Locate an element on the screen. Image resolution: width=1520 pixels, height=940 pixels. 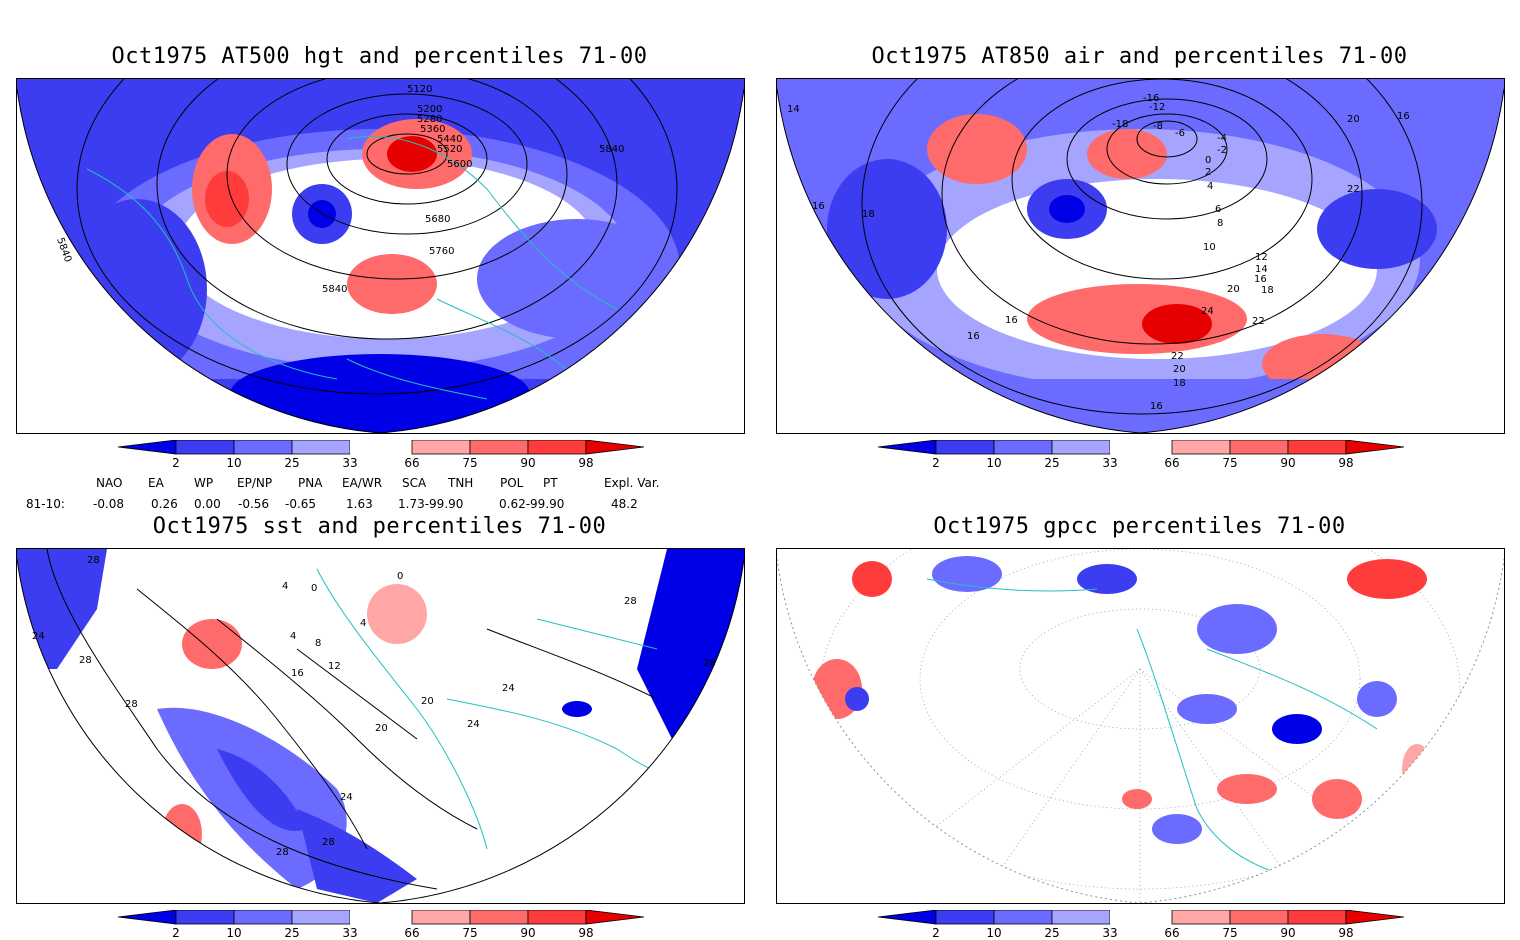
header-nao: NAO is located at coordinates (109, 483).